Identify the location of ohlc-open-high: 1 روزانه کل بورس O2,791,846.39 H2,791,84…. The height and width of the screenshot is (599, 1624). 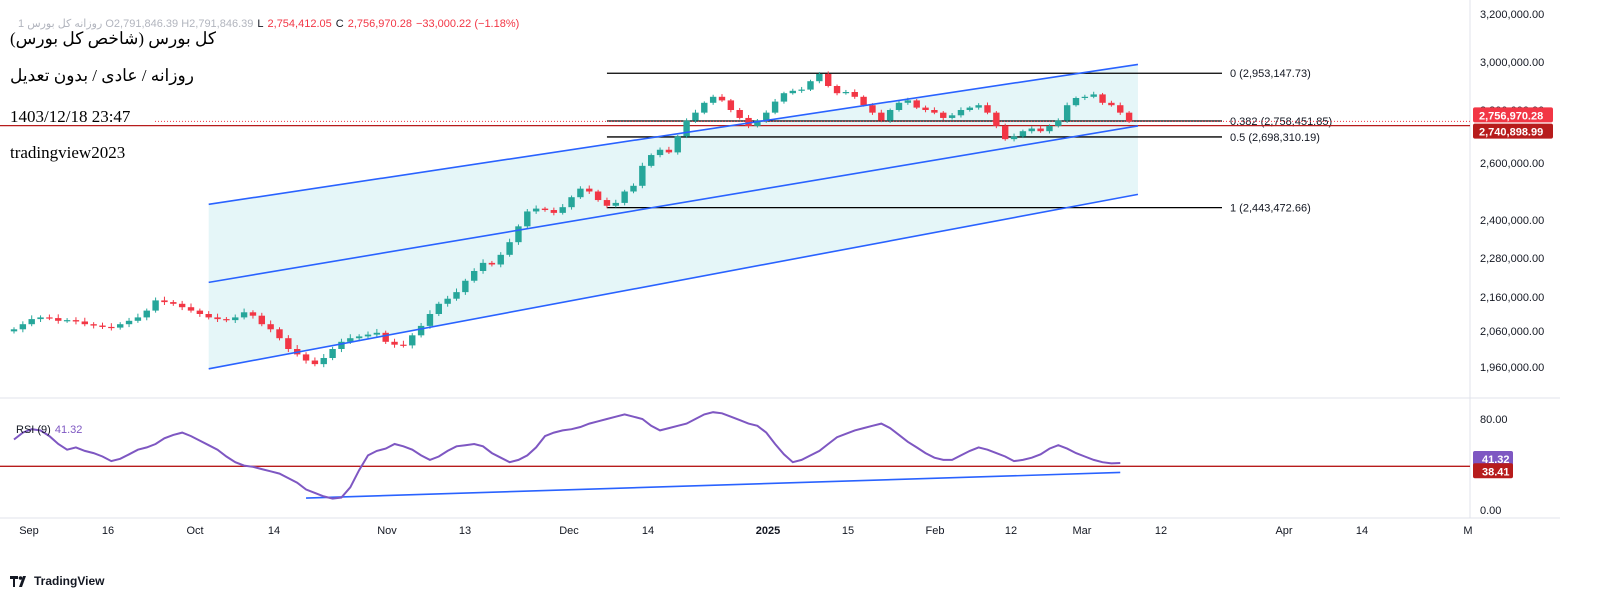
(136, 24).